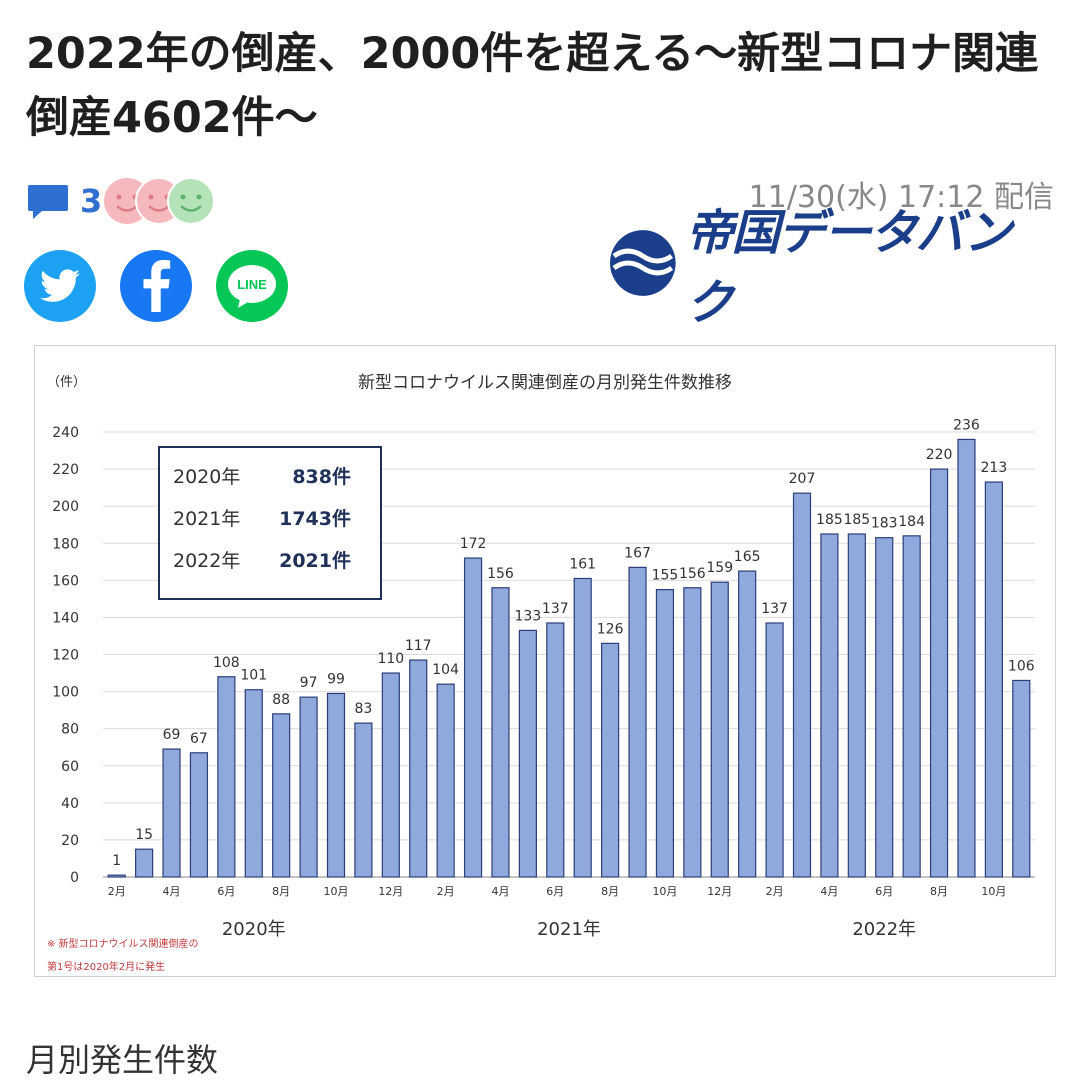 The width and height of the screenshot is (1080, 1084). Describe the element at coordinates (65, 507) in the screenshot. I see `y-tick-label: 200` at that location.